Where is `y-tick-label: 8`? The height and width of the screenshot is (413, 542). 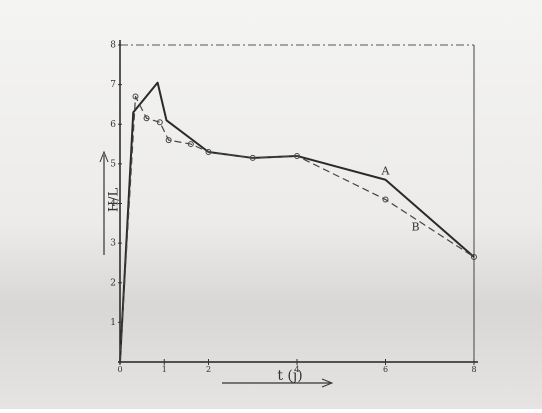
y-tick-label: 8 is located at coordinates (113, 46).